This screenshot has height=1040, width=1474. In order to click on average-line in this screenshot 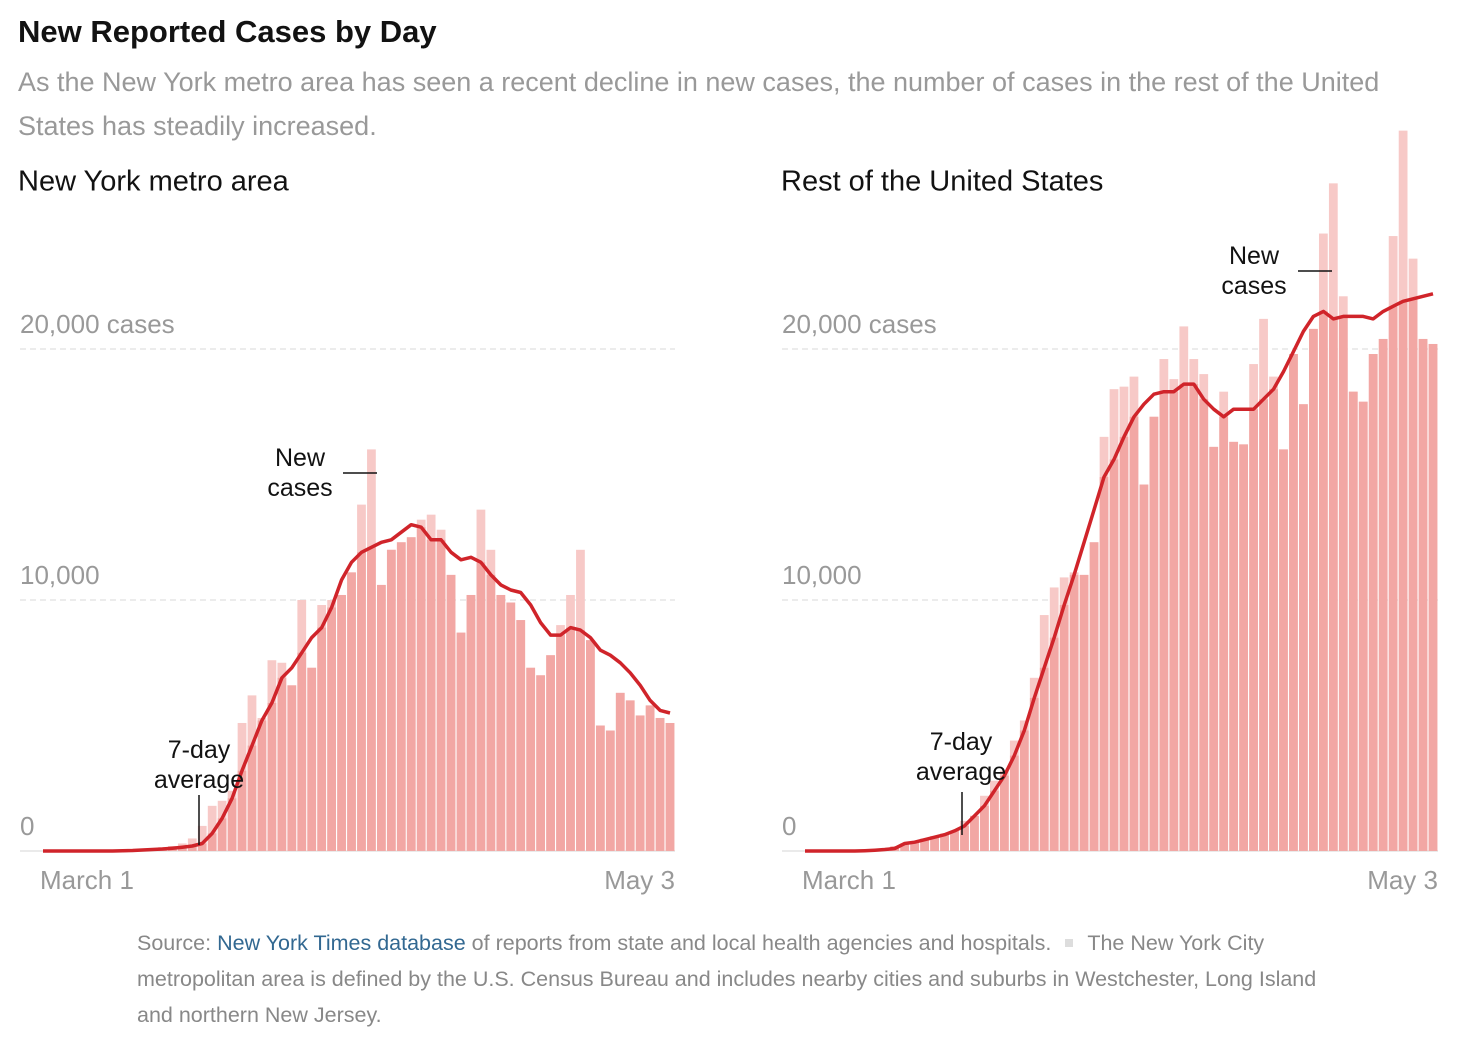, I will do `click(357, 687)`.